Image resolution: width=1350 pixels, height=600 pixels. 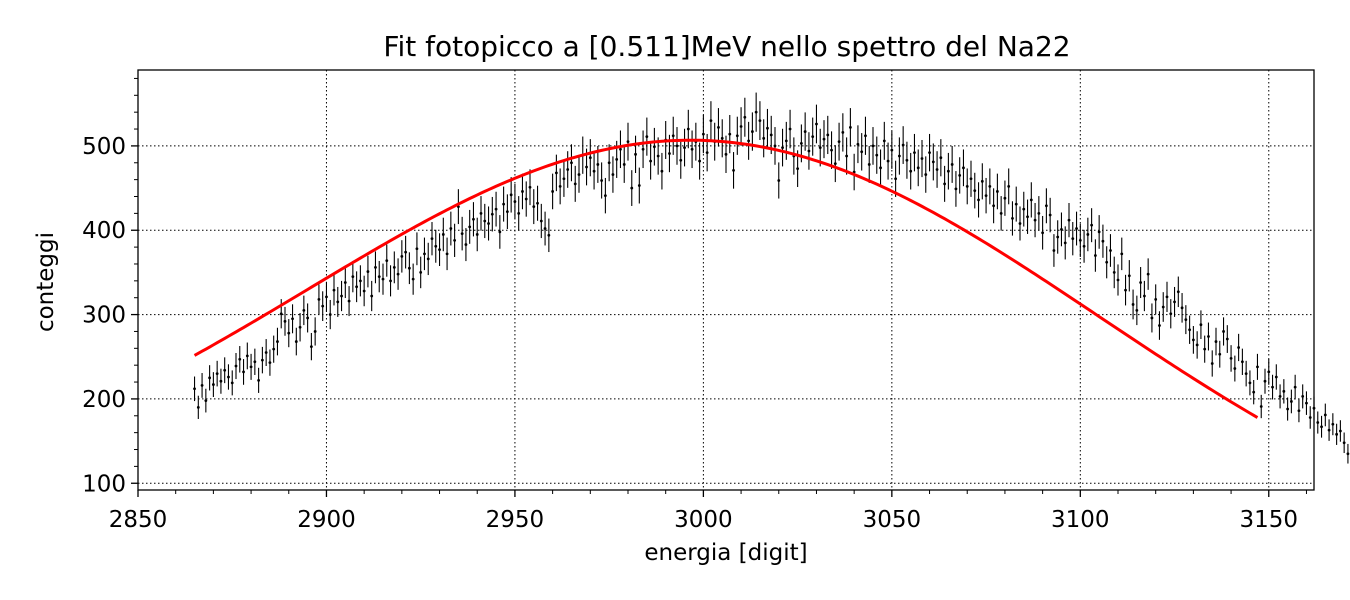 What do you see at coordinates (892, 520) in the screenshot?
I see `x-tick-label: 3050` at bounding box center [892, 520].